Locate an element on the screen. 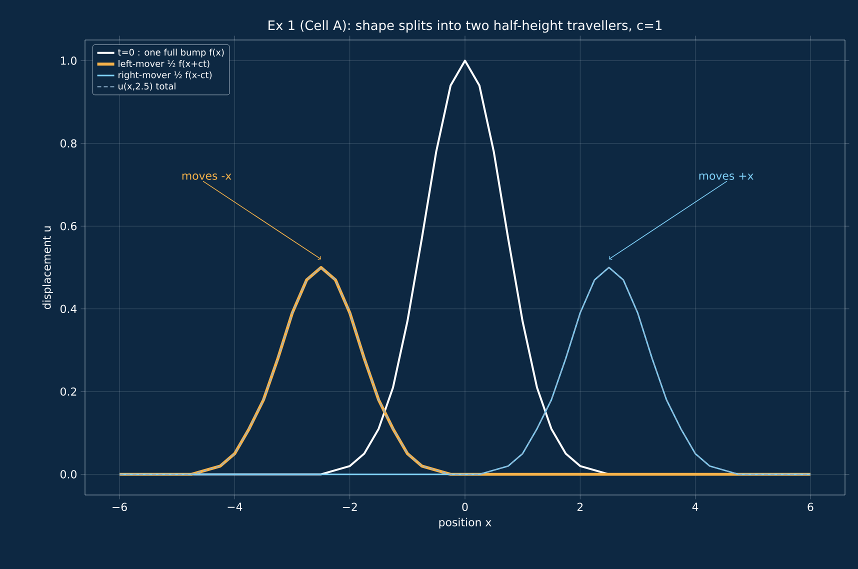 This screenshot has height=569, width=858. x-tick-label: −6 is located at coordinates (119, 507).